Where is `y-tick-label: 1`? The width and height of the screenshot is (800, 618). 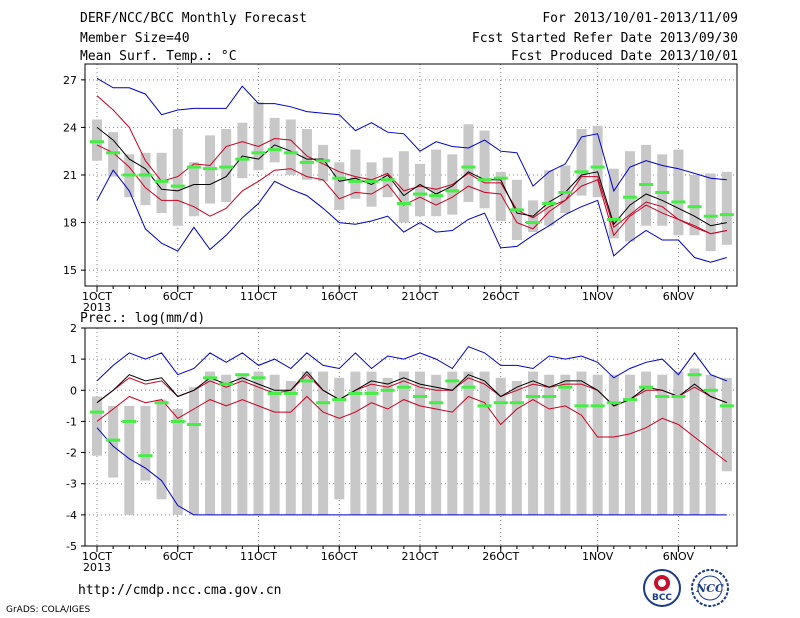 y-tick-label: 1 is located at coordinates (73, 359).